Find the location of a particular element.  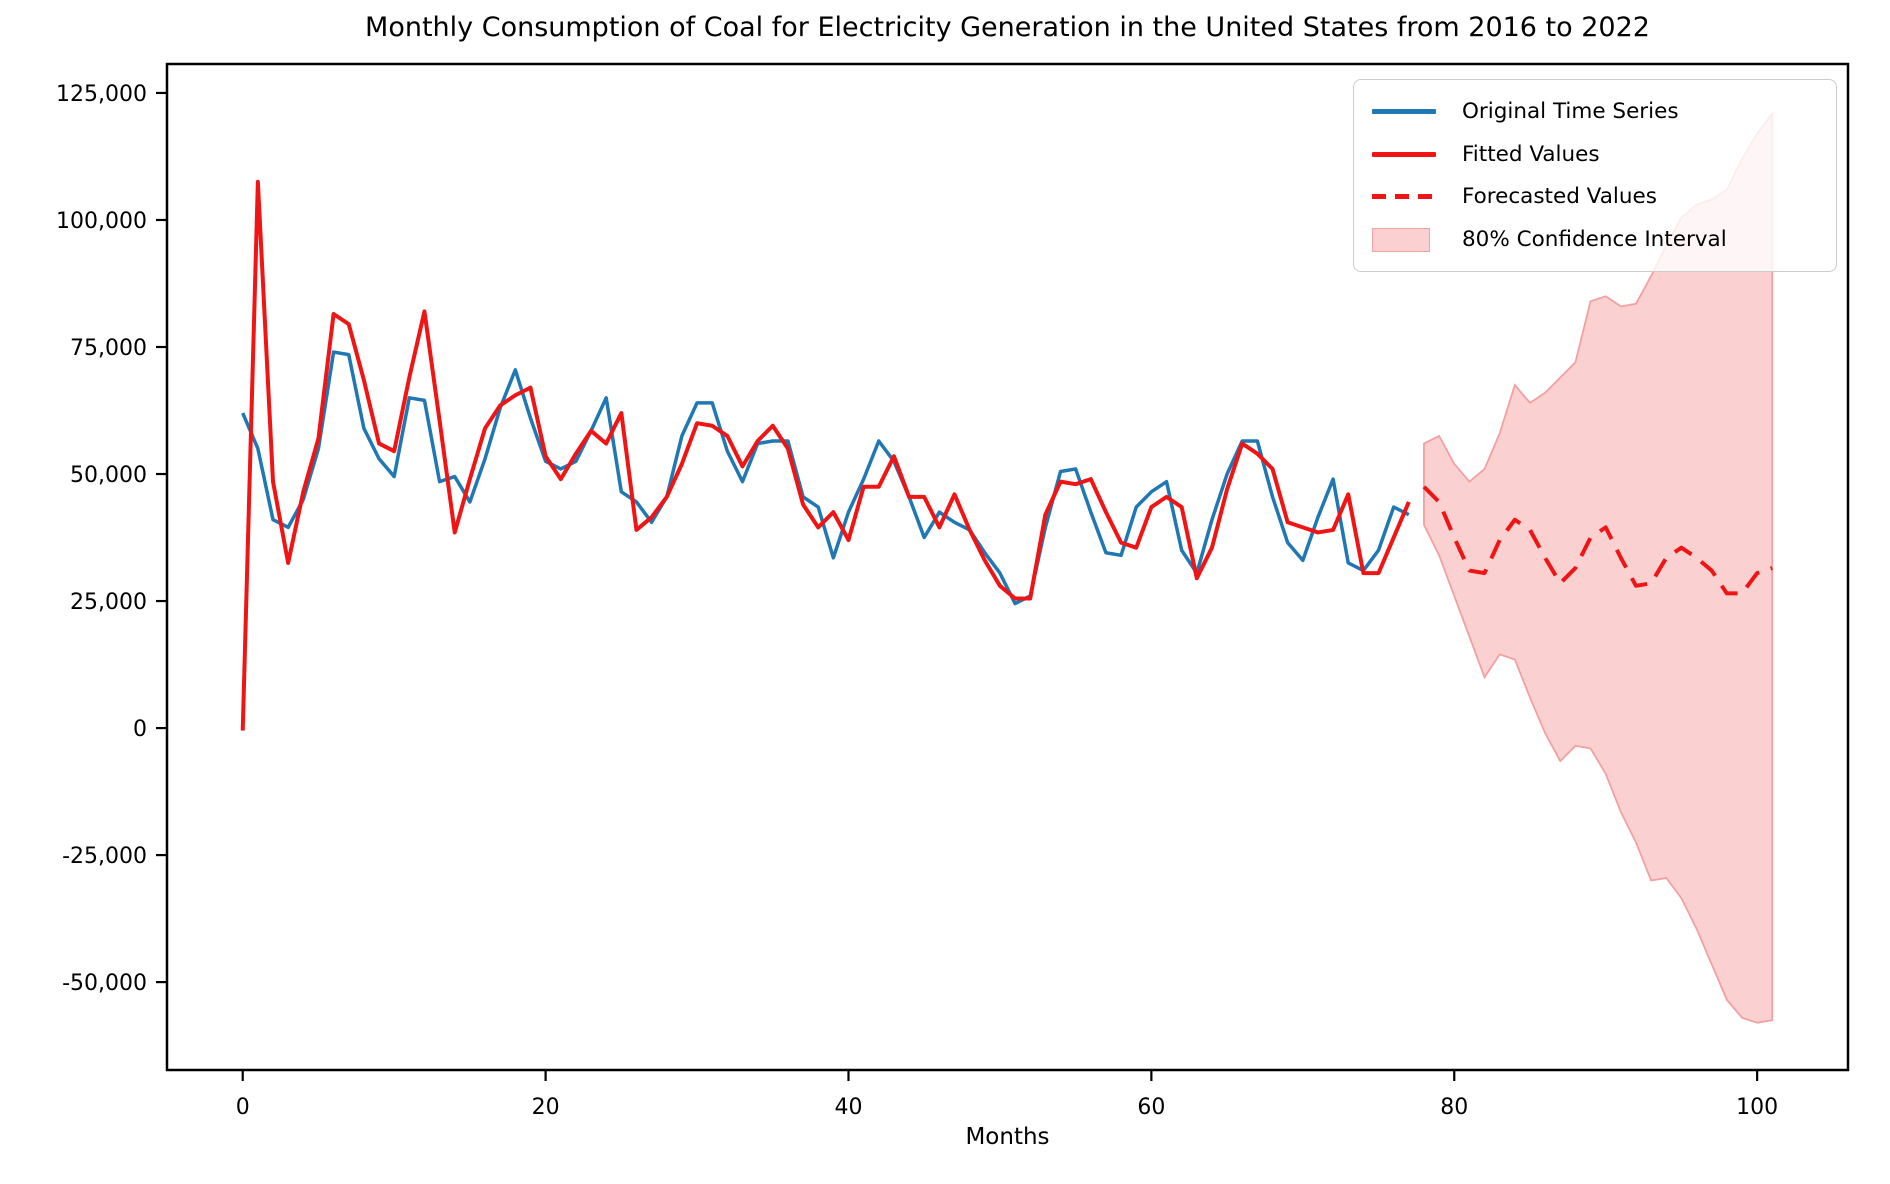

forecast-series-line is located at coordinates (1597, 540).